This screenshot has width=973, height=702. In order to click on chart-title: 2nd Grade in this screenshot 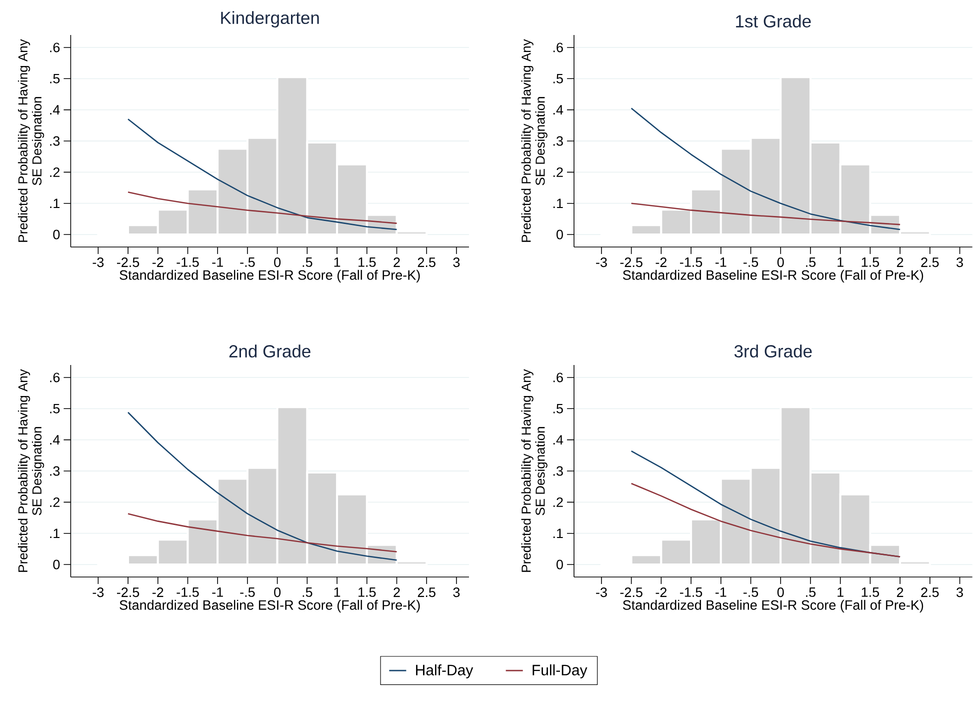, I will do `click(269, 351)`.